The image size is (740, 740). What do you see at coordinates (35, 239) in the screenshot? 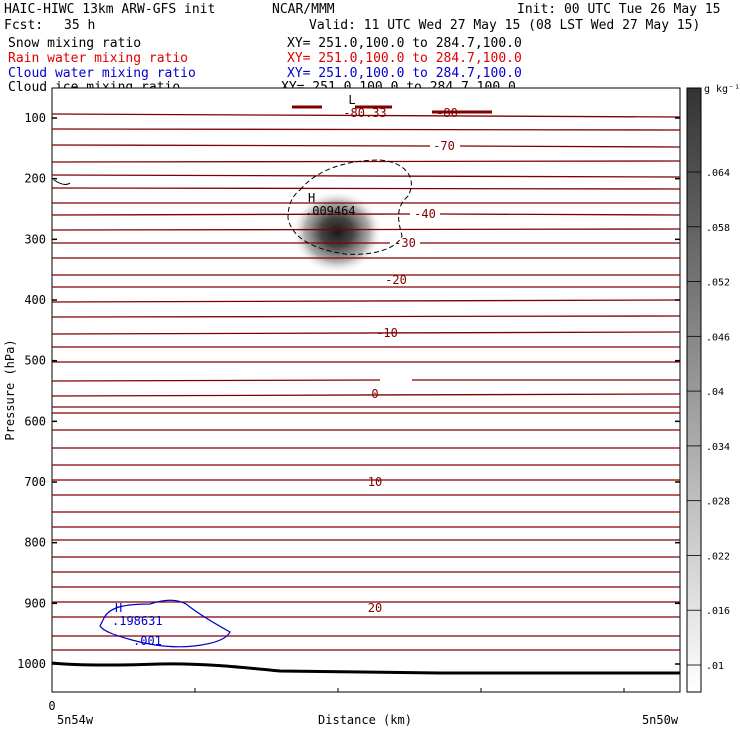
I see `y-tick-label: 300` at bounding box center [35, 239].